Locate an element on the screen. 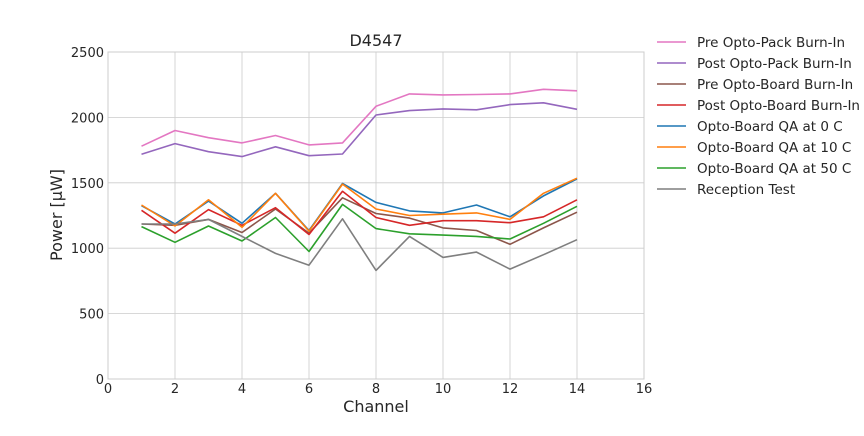 The image size is (864, 436). y-tick-label: 2500 is located at coordinates (87, 53).